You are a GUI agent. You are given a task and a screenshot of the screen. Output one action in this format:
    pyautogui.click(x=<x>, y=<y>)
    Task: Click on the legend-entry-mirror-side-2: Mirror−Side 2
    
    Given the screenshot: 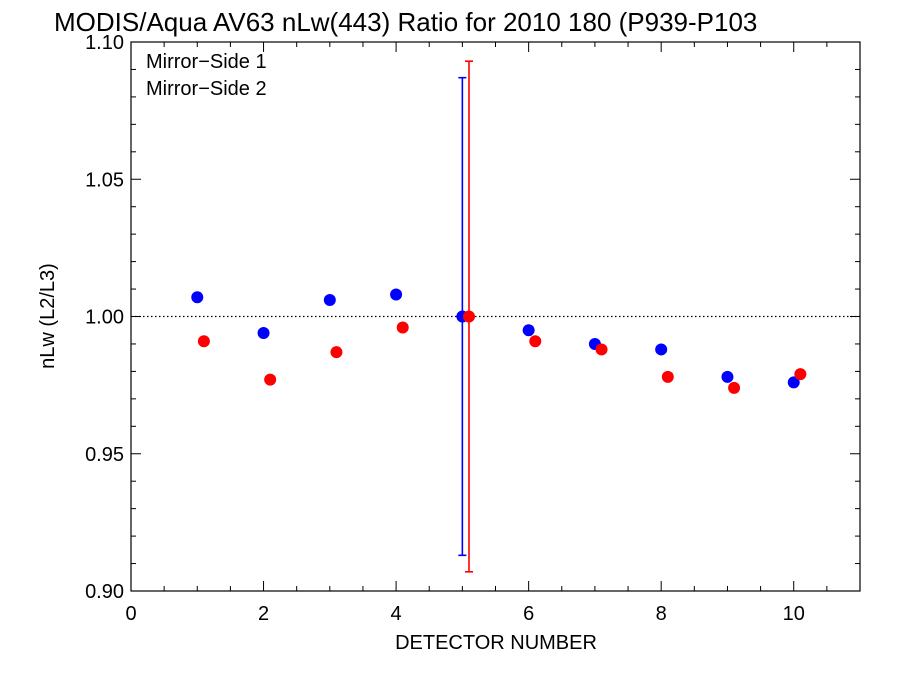 What is the action you would take?
    pyautogui.click(x=206, y=89)
    